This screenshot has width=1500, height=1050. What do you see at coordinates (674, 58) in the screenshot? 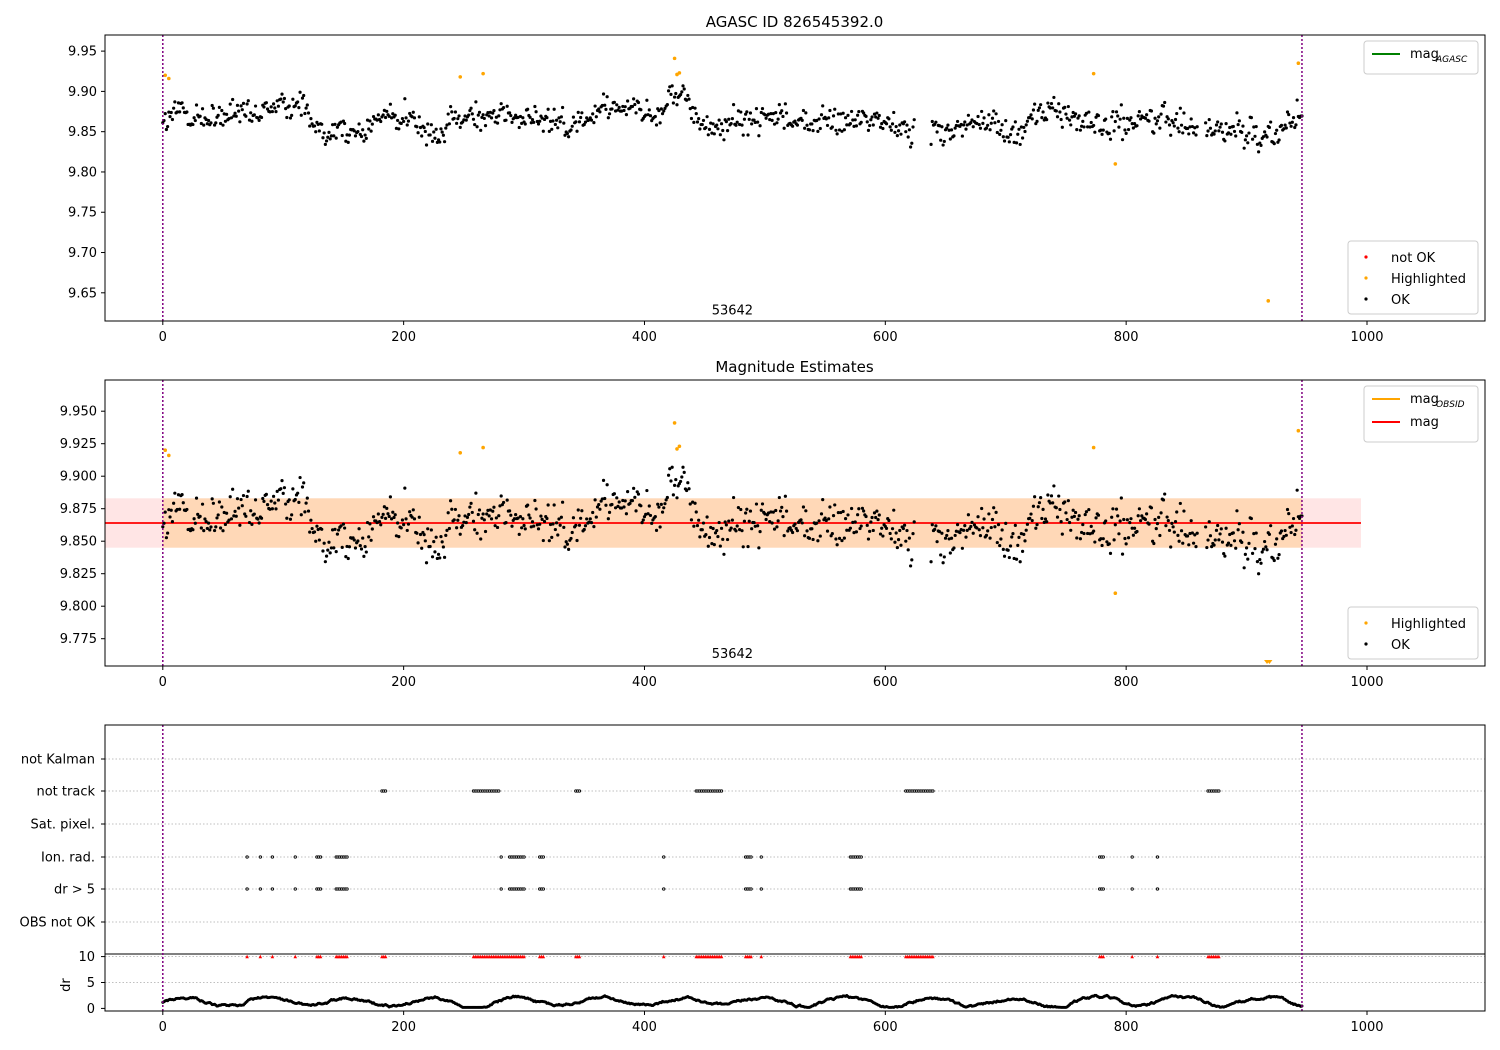
I see `highlighted-point` at bounding box center [674, 58].